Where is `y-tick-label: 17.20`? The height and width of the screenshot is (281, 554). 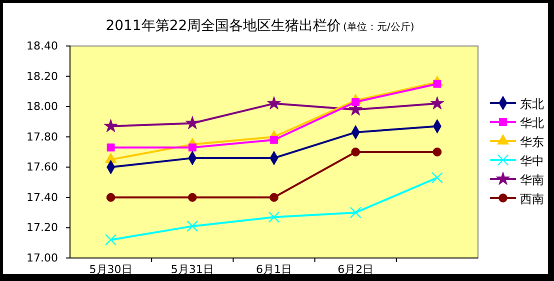 y-tick-label: 17.20 is located at coordinates (42, 227).